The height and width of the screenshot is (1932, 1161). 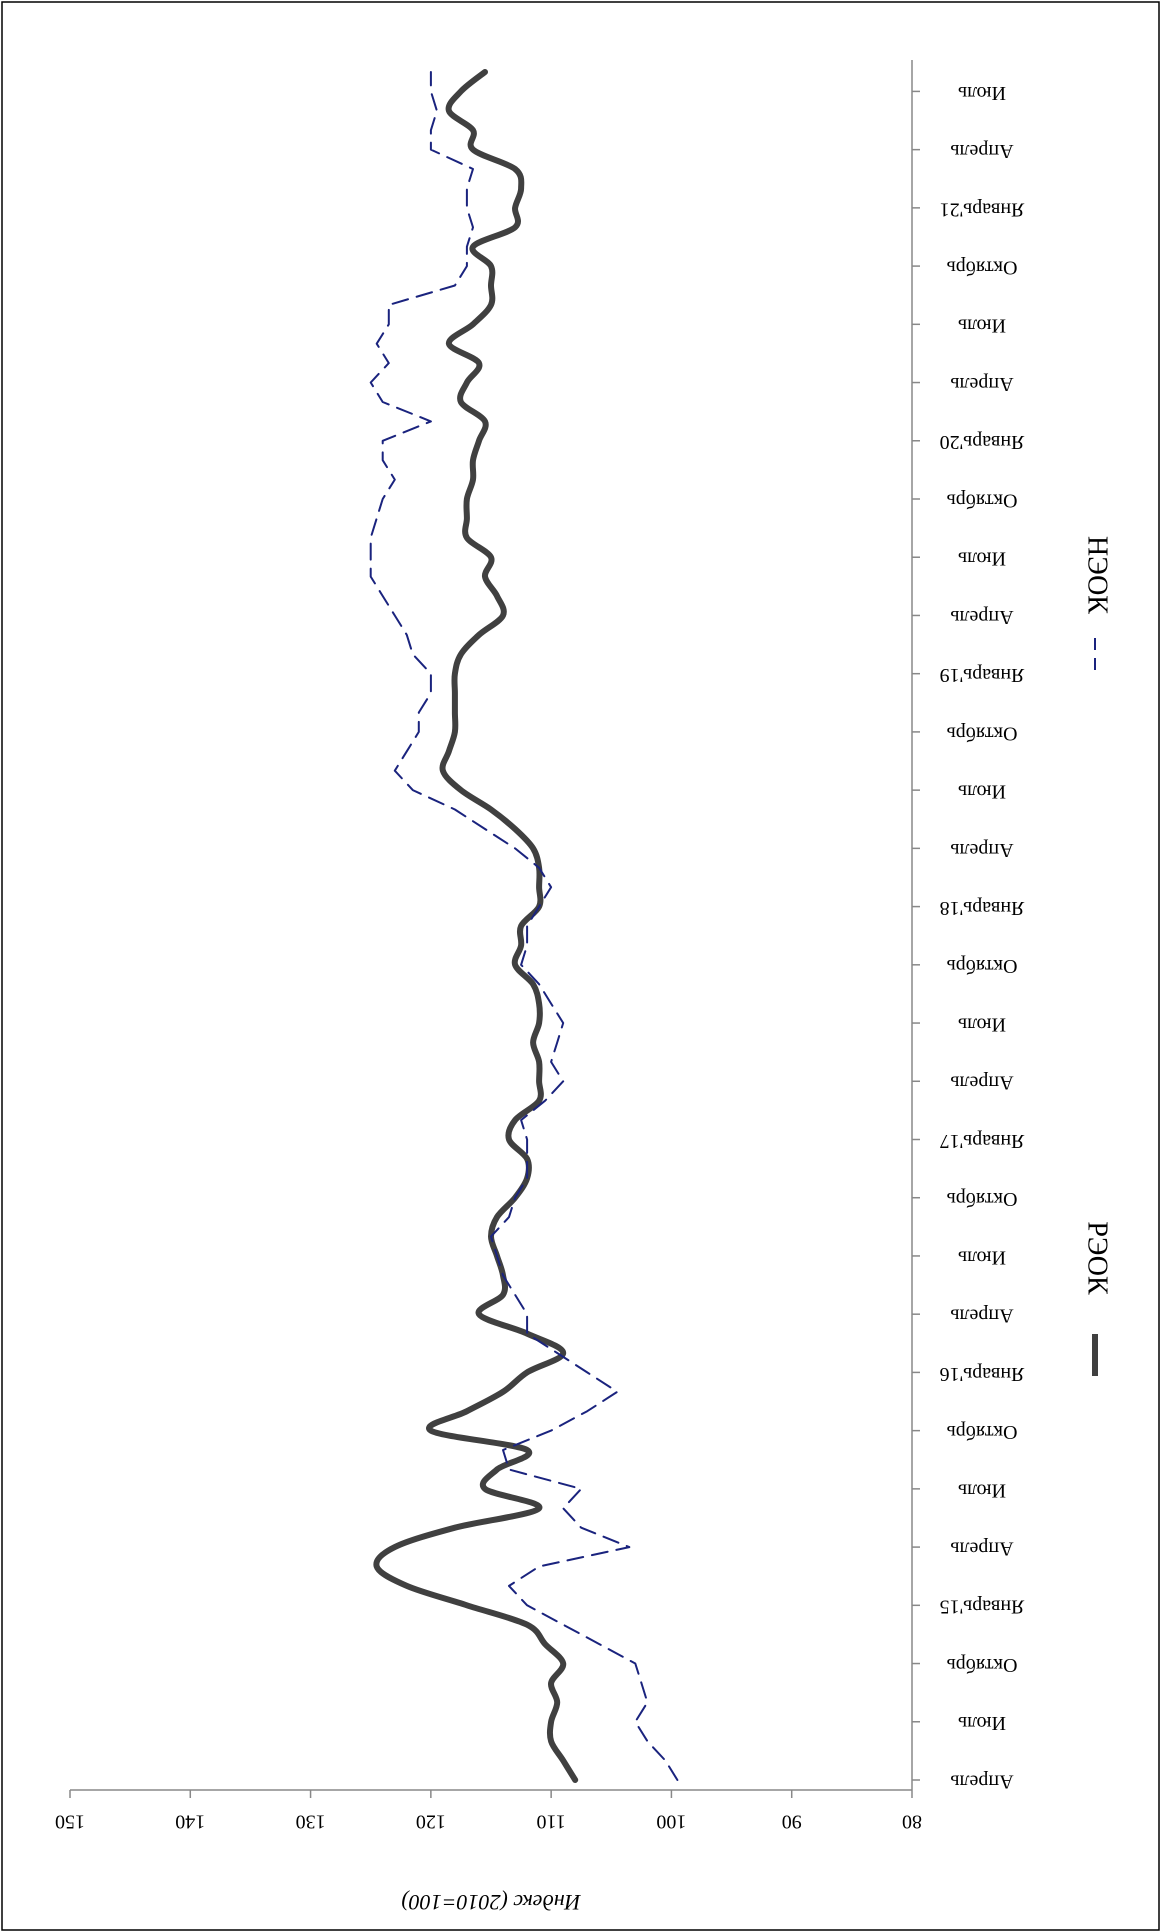 What do you see at coordinates (1097, 956) in the screenshot?
I see `legend: РЭОК НЭОК` at bounding box center [1097, 956].